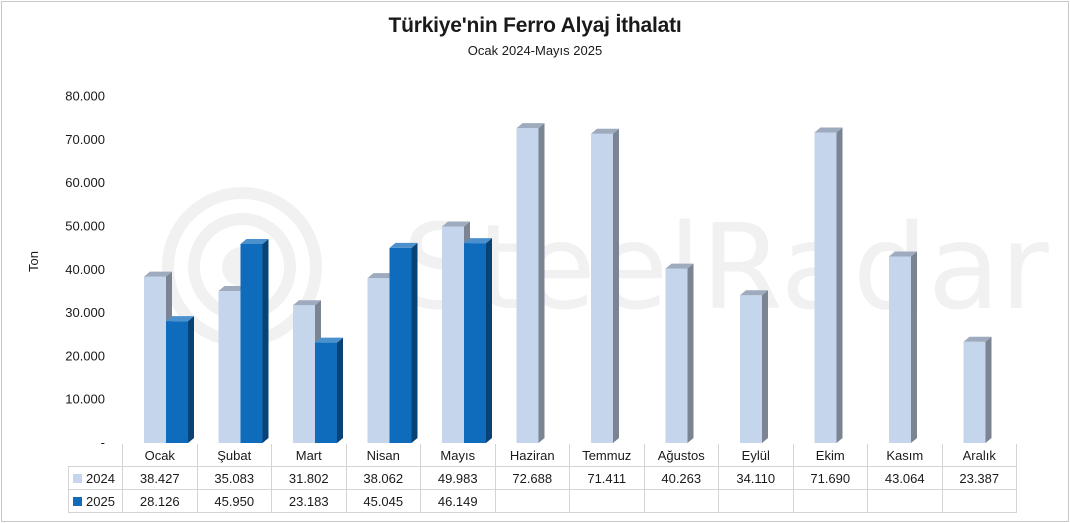 The height and width of the screenshot is (523, 1070). Describe the element at coordinates (903, 347) in the screenshot. I see `bar-2024-Kasım` at that location.